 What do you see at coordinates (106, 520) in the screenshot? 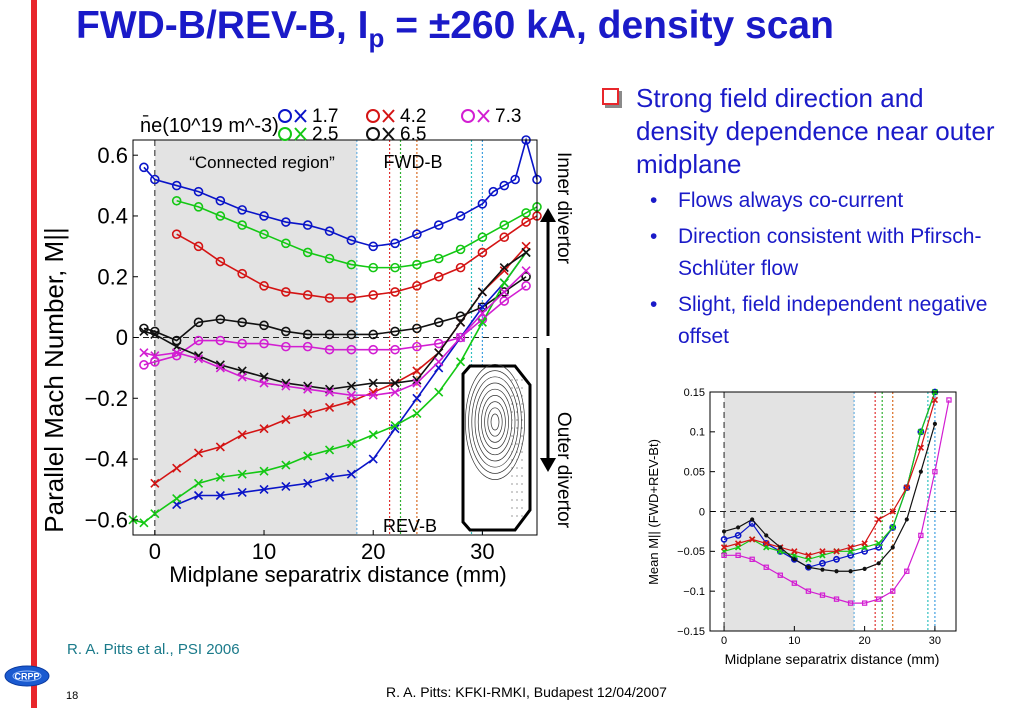
I see `y-tick-label: −0.6` at bounding box center [106, 520].